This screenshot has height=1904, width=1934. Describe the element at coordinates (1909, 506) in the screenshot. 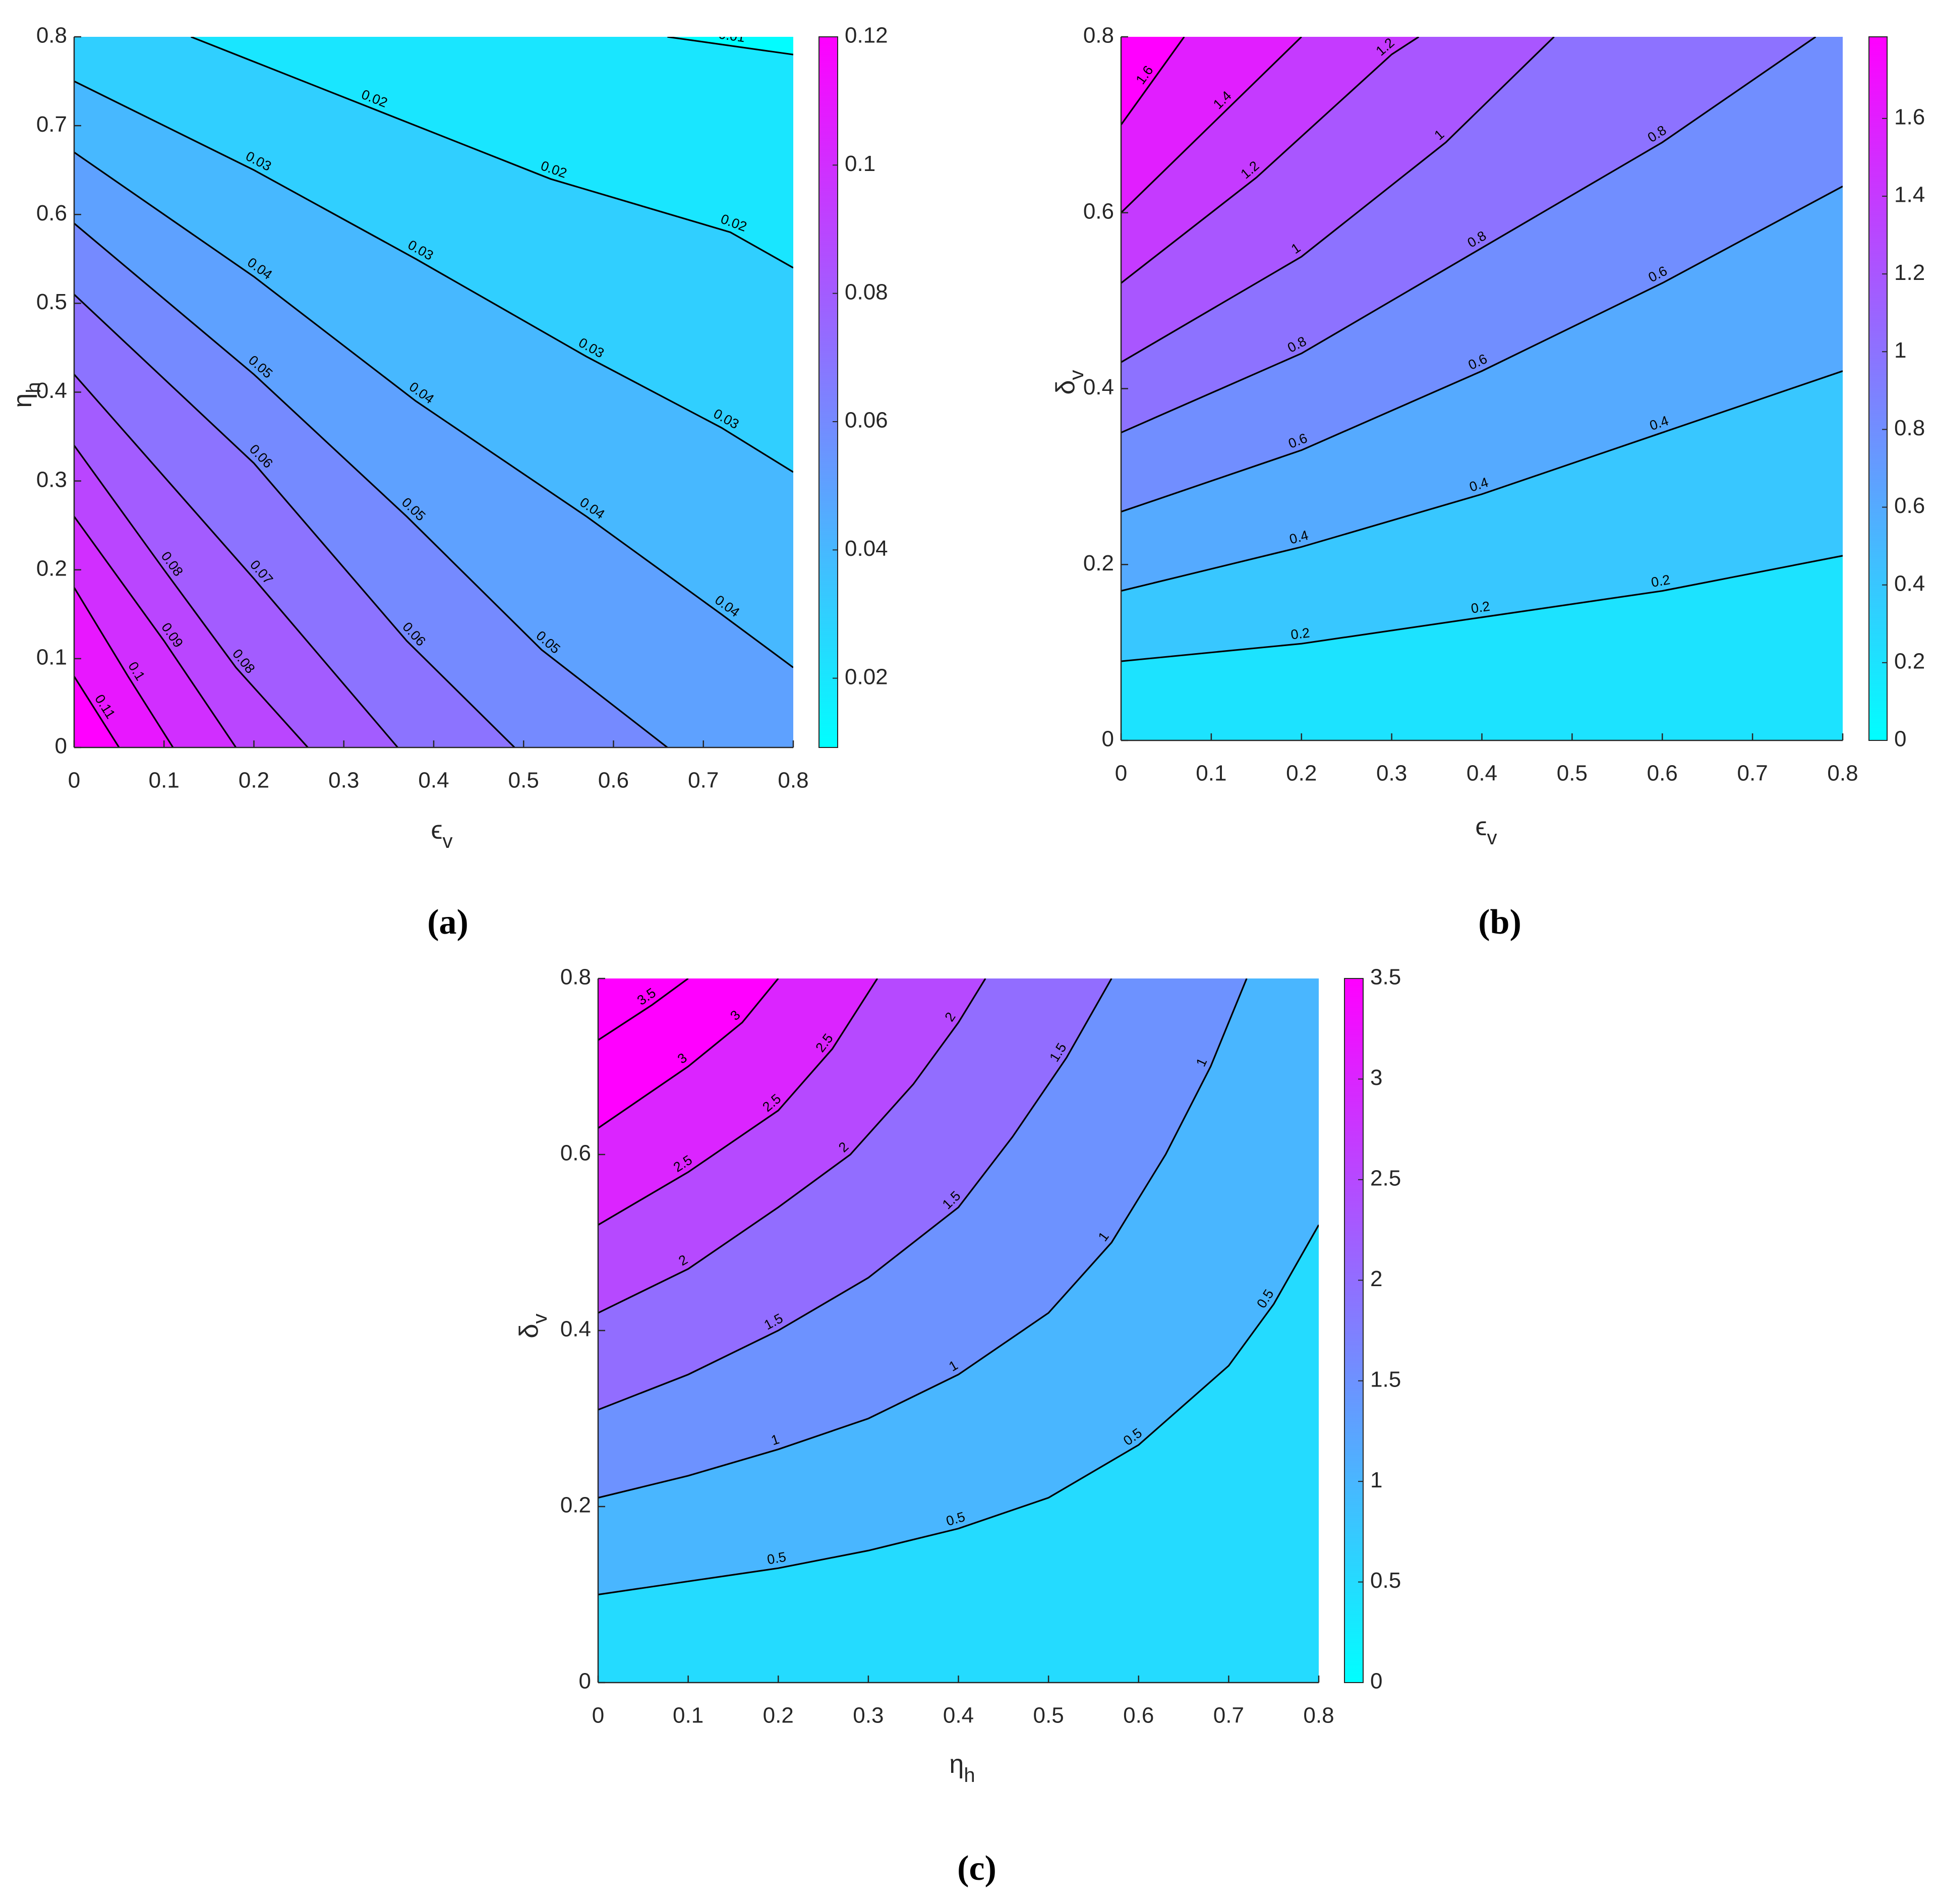

I see `colorbar-tick-label: 0.6` at that location.